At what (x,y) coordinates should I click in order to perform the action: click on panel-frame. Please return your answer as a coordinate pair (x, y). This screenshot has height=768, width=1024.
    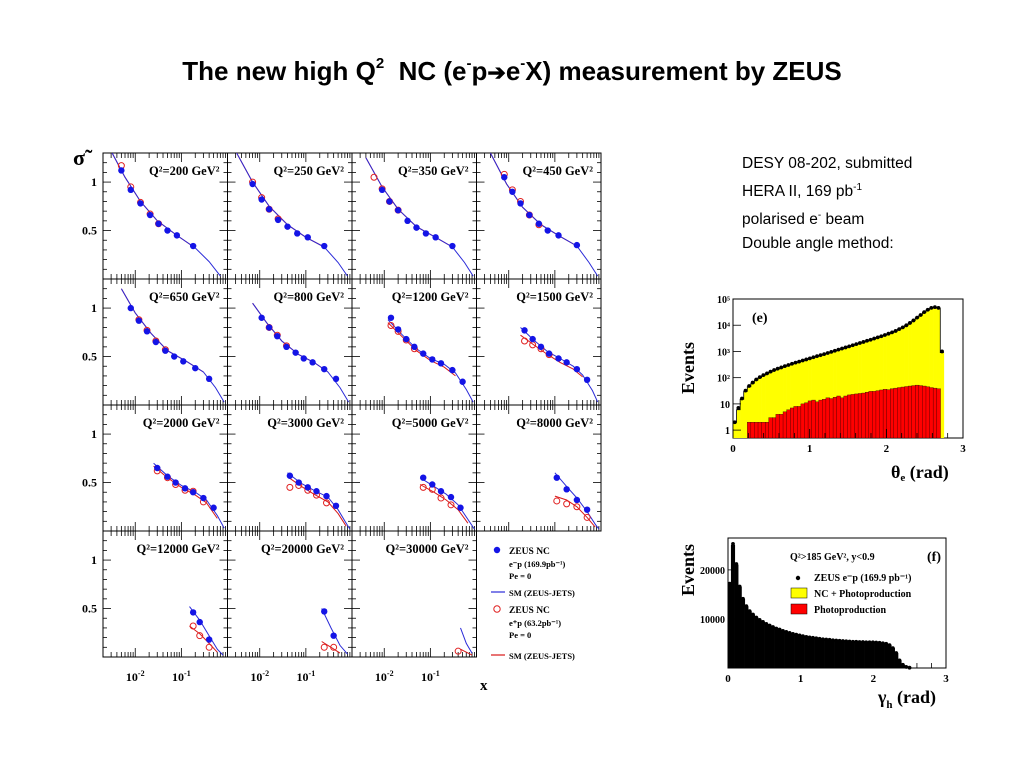
    Looking at the image, I should click on (539, 342).